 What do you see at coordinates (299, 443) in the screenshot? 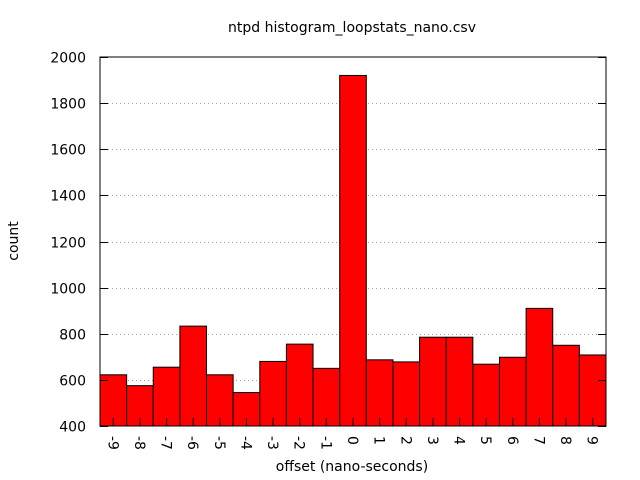
I see `x-tick-label: -2` at bounding box center [299, 443].